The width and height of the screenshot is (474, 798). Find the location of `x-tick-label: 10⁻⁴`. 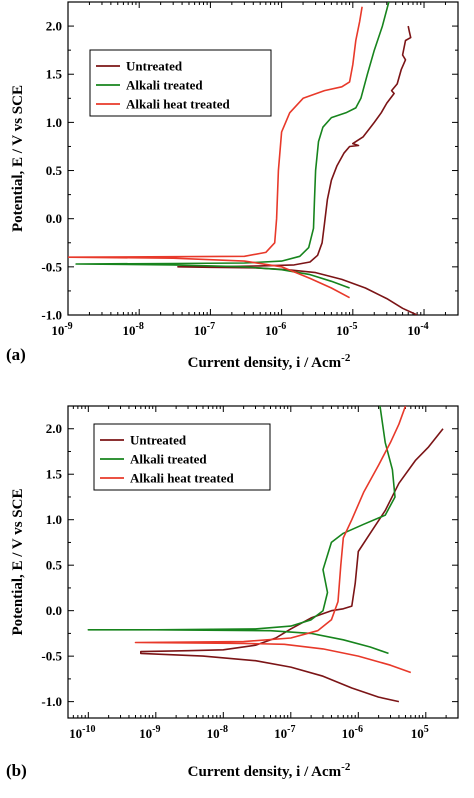

x-tick-label: 10⁻⁴ is located at coordinates (417, 329).